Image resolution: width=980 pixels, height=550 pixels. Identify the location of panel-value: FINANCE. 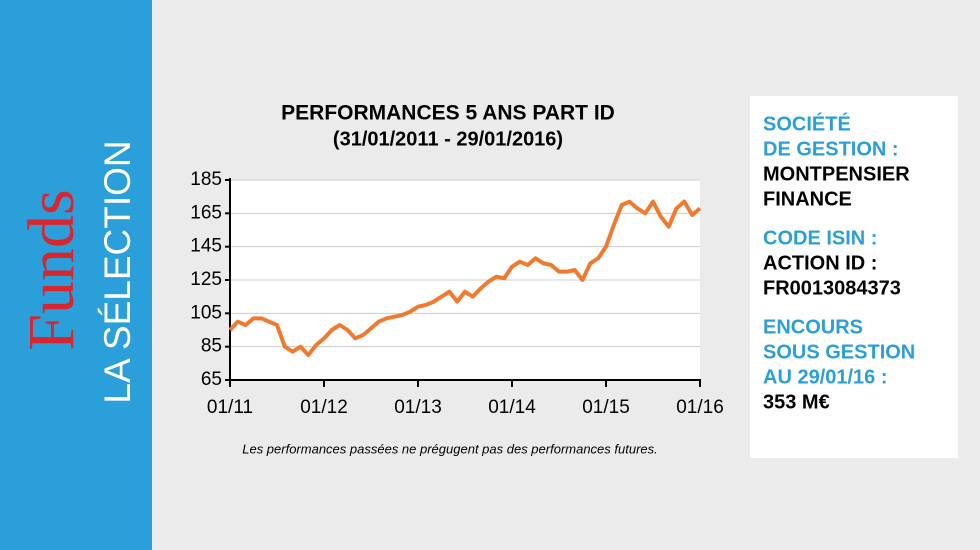
(807, 199).